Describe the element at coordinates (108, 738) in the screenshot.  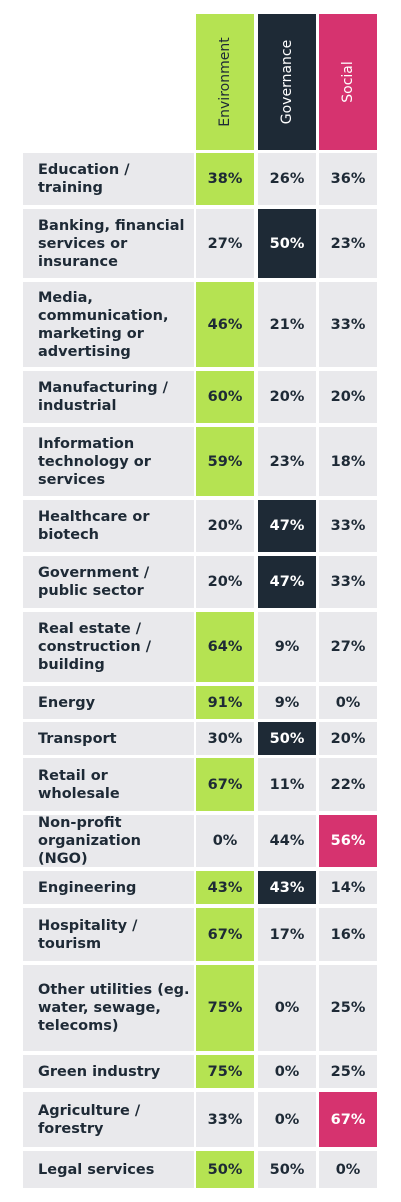
I see `row-label: Transport` at that location.